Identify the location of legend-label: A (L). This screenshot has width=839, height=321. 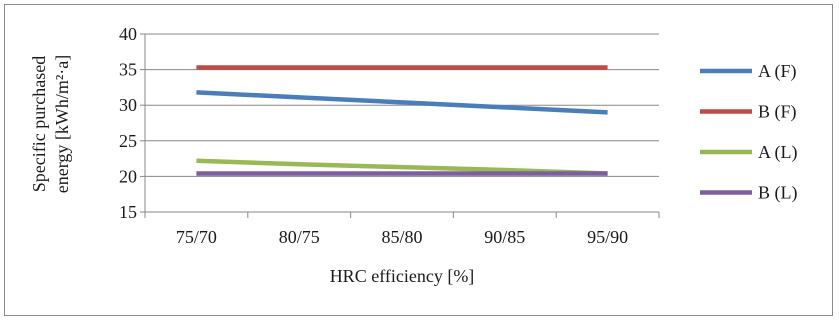
(778, 152).